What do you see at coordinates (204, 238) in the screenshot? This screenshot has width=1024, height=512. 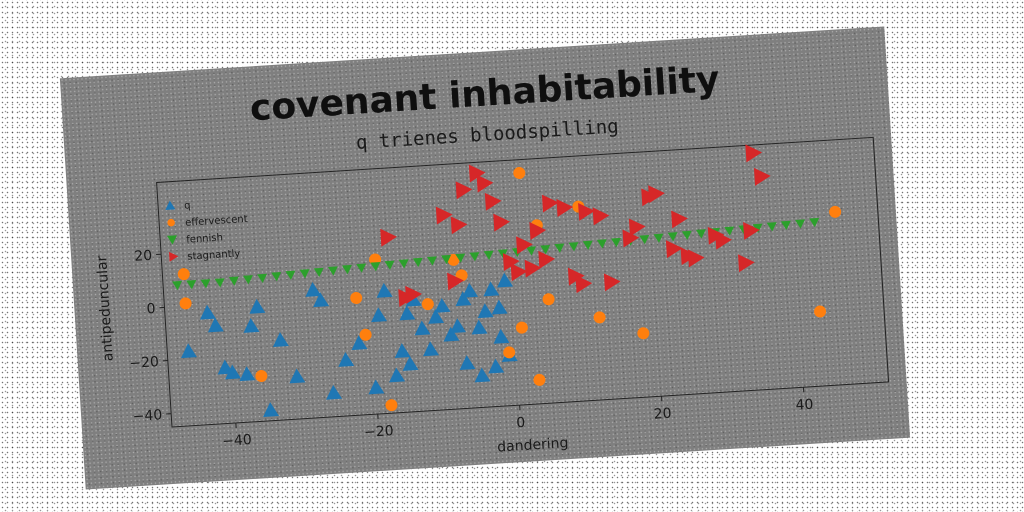 I see `legend-label: fennish` at bounding box center [204, 238].